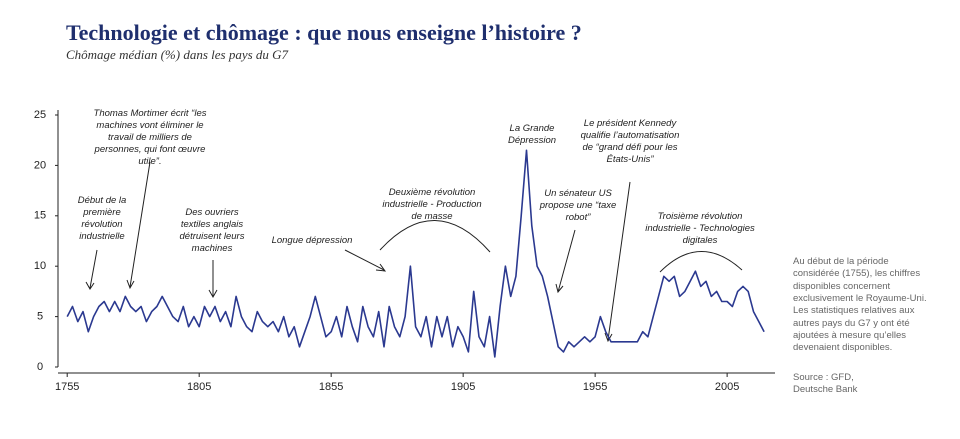 This screenshot has height=439, width=960. I want to click on chart-subtitle: Chômage médian (%) dans les pays du G7, so click(177, 54).